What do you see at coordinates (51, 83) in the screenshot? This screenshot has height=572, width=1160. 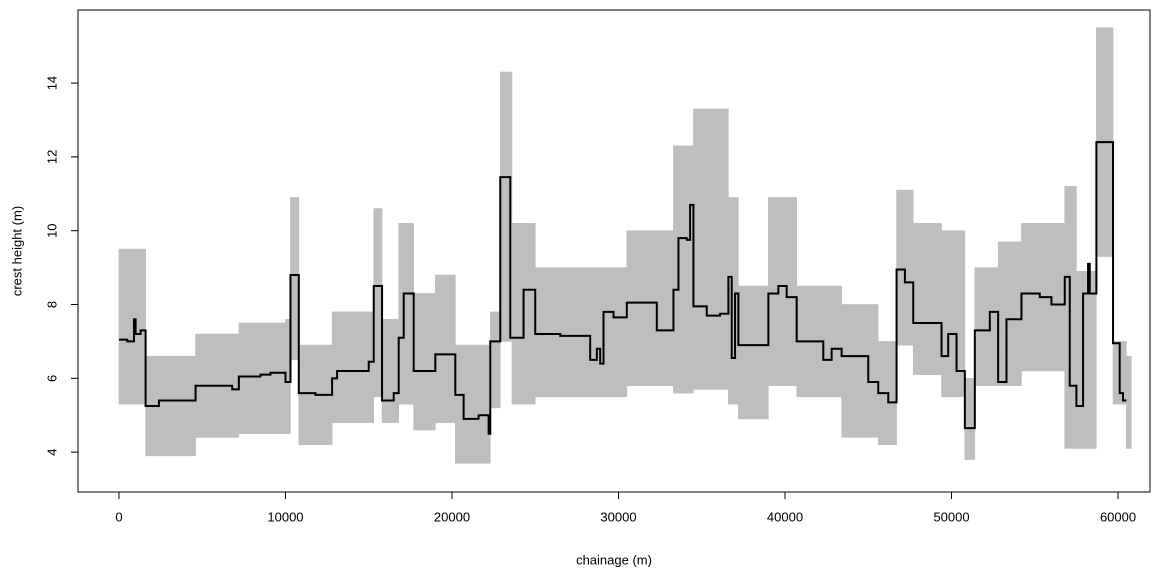 I see `y-tick-label: 14` at bounding box center [51, 83].